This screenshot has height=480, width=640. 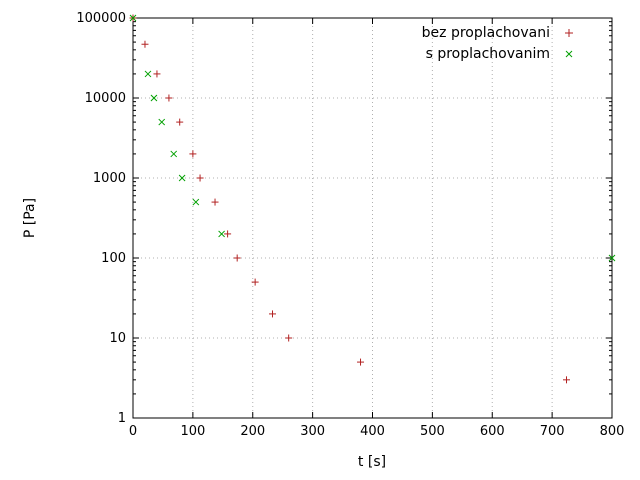 I want to click on y-tick-label: 10, so click(x=117, y=338).